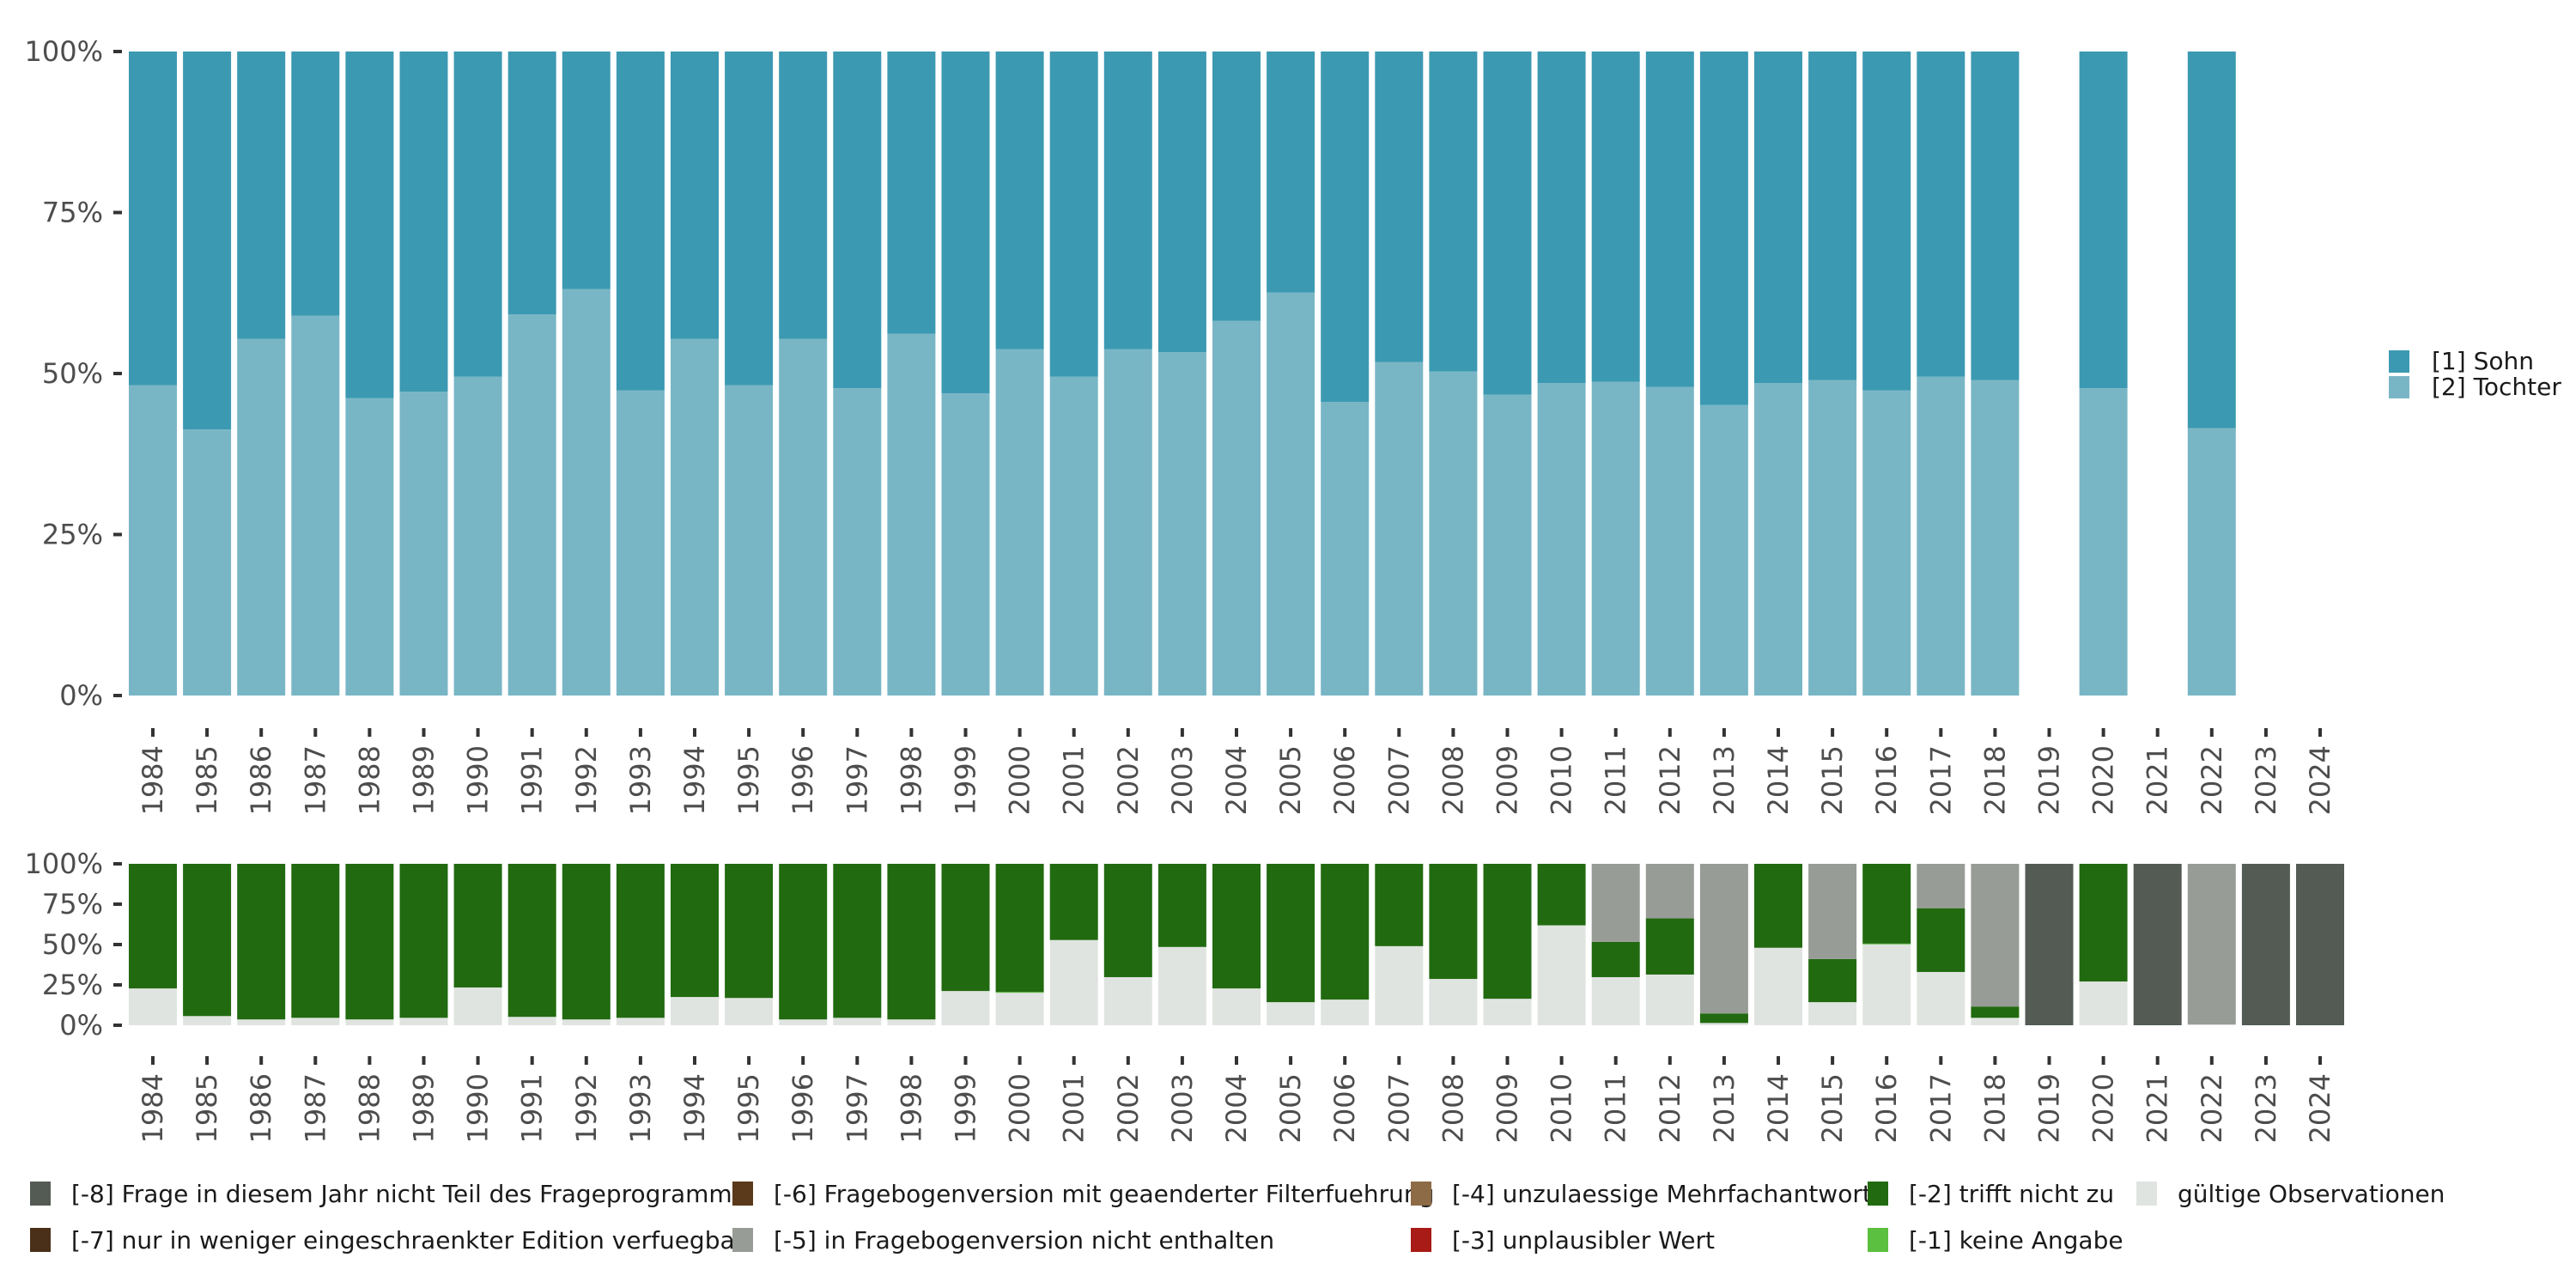 This screenshot has height=1288, width=2576. Describe the element at coordinates (1941, 940) in the screenshot. I see `bar-segment-2017--2-trifft-nicht-zu` at that location.